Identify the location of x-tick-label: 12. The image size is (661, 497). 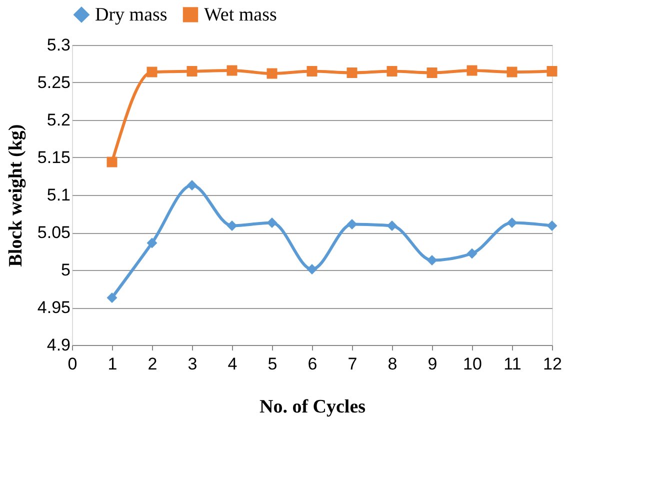
(552, 364).